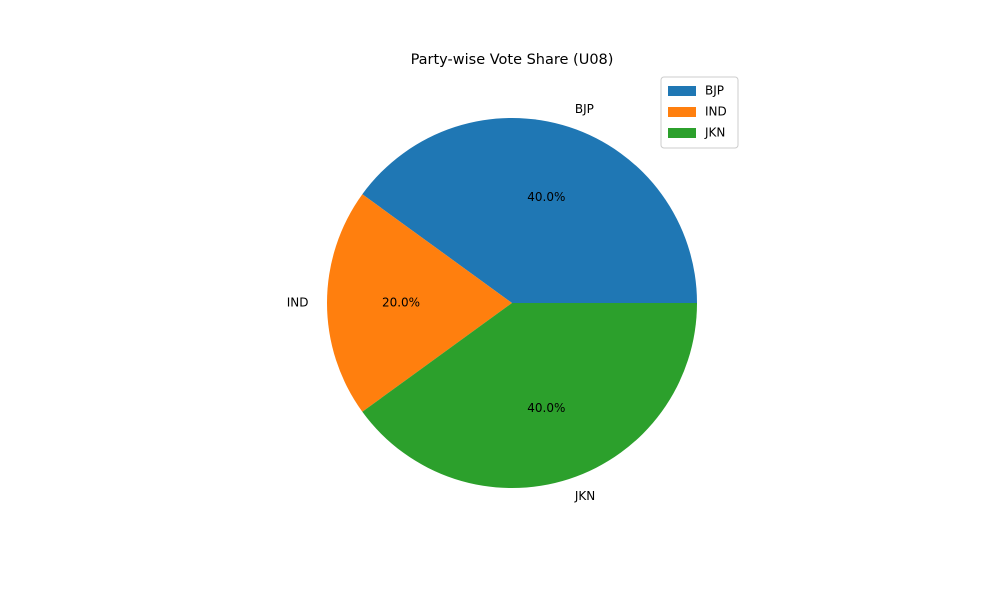 The width and height of the screenshot is (1000, 604). What do you see at coordinates (682, 112) in the screenshot?
I see `legend-swatch-ind` at bounding box center [682, 112].